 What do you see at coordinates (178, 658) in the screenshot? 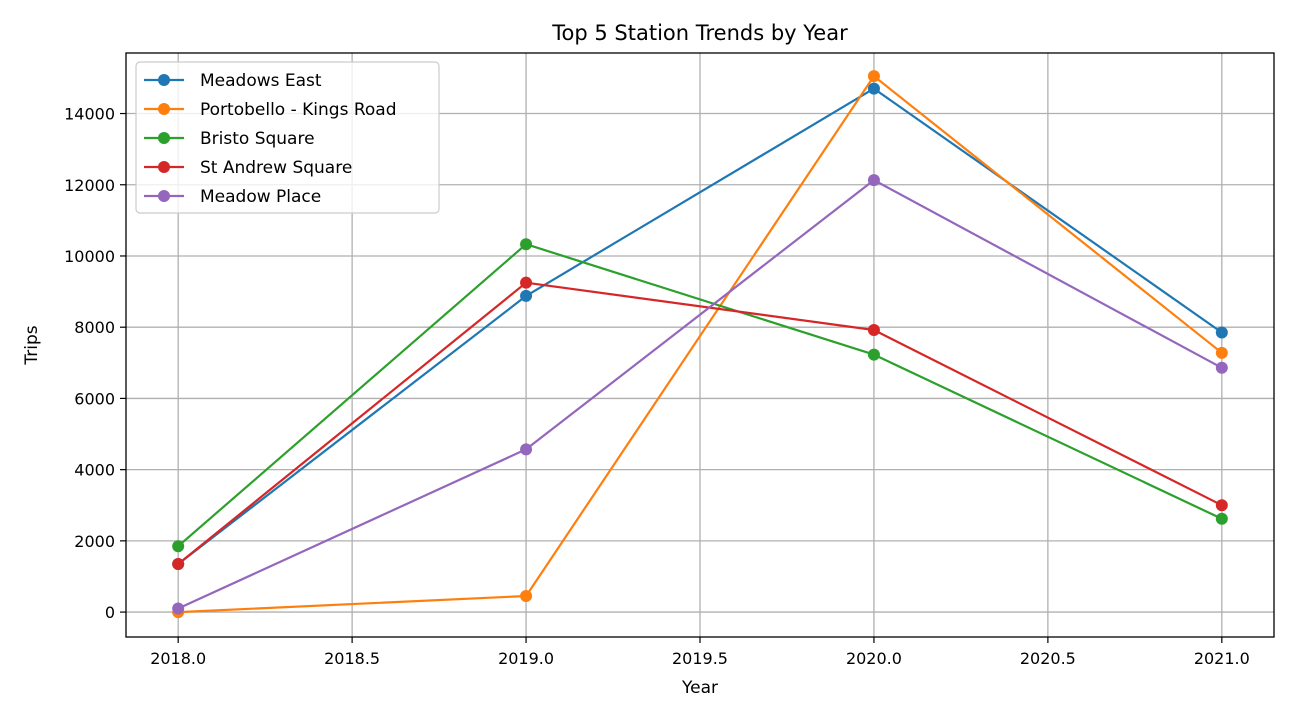
I see `x-tick-label: 2018.0` at bounding box center [178, 658].